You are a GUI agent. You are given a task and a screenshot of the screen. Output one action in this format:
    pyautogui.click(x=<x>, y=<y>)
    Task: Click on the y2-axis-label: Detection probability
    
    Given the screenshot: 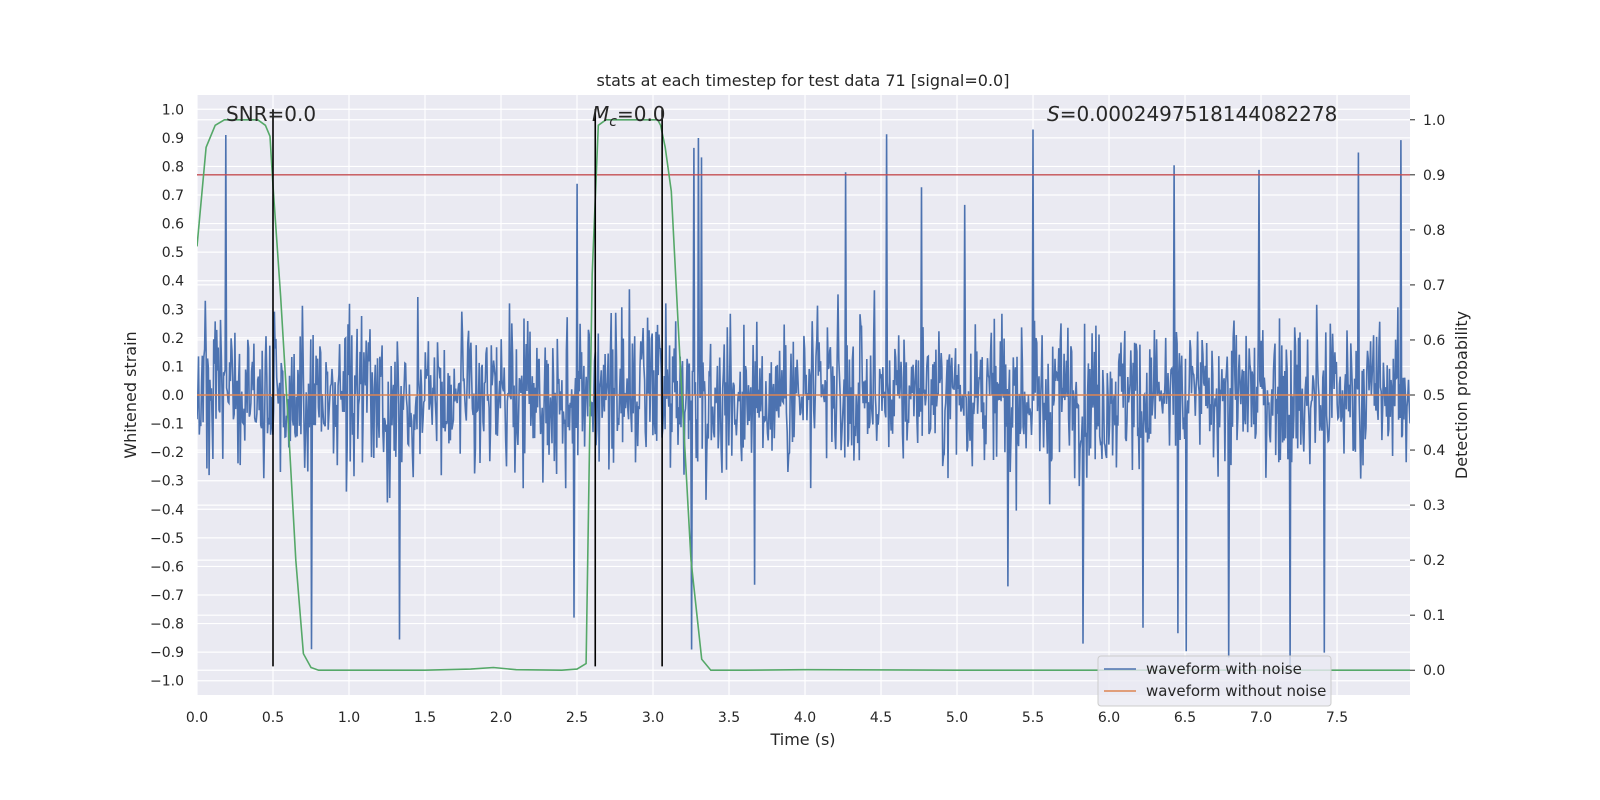 What is the action you would take?
    pyautogui.click(x=1461, y=395)
    